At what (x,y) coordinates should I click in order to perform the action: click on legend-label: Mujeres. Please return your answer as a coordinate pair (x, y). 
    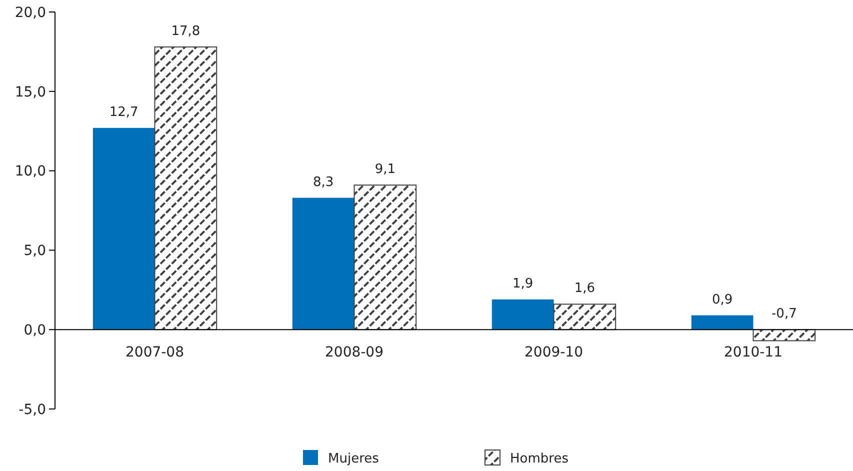
    Looking at the image, I should click on (354, 459).